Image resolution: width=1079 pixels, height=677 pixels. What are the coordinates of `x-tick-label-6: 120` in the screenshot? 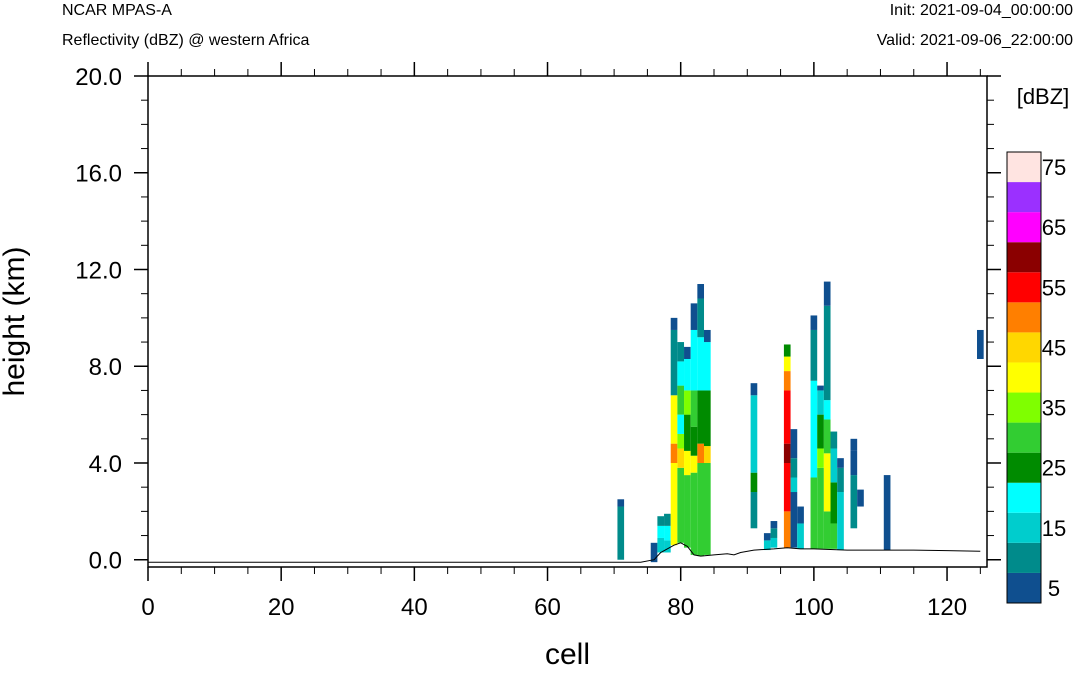 It's located at (947, 607).